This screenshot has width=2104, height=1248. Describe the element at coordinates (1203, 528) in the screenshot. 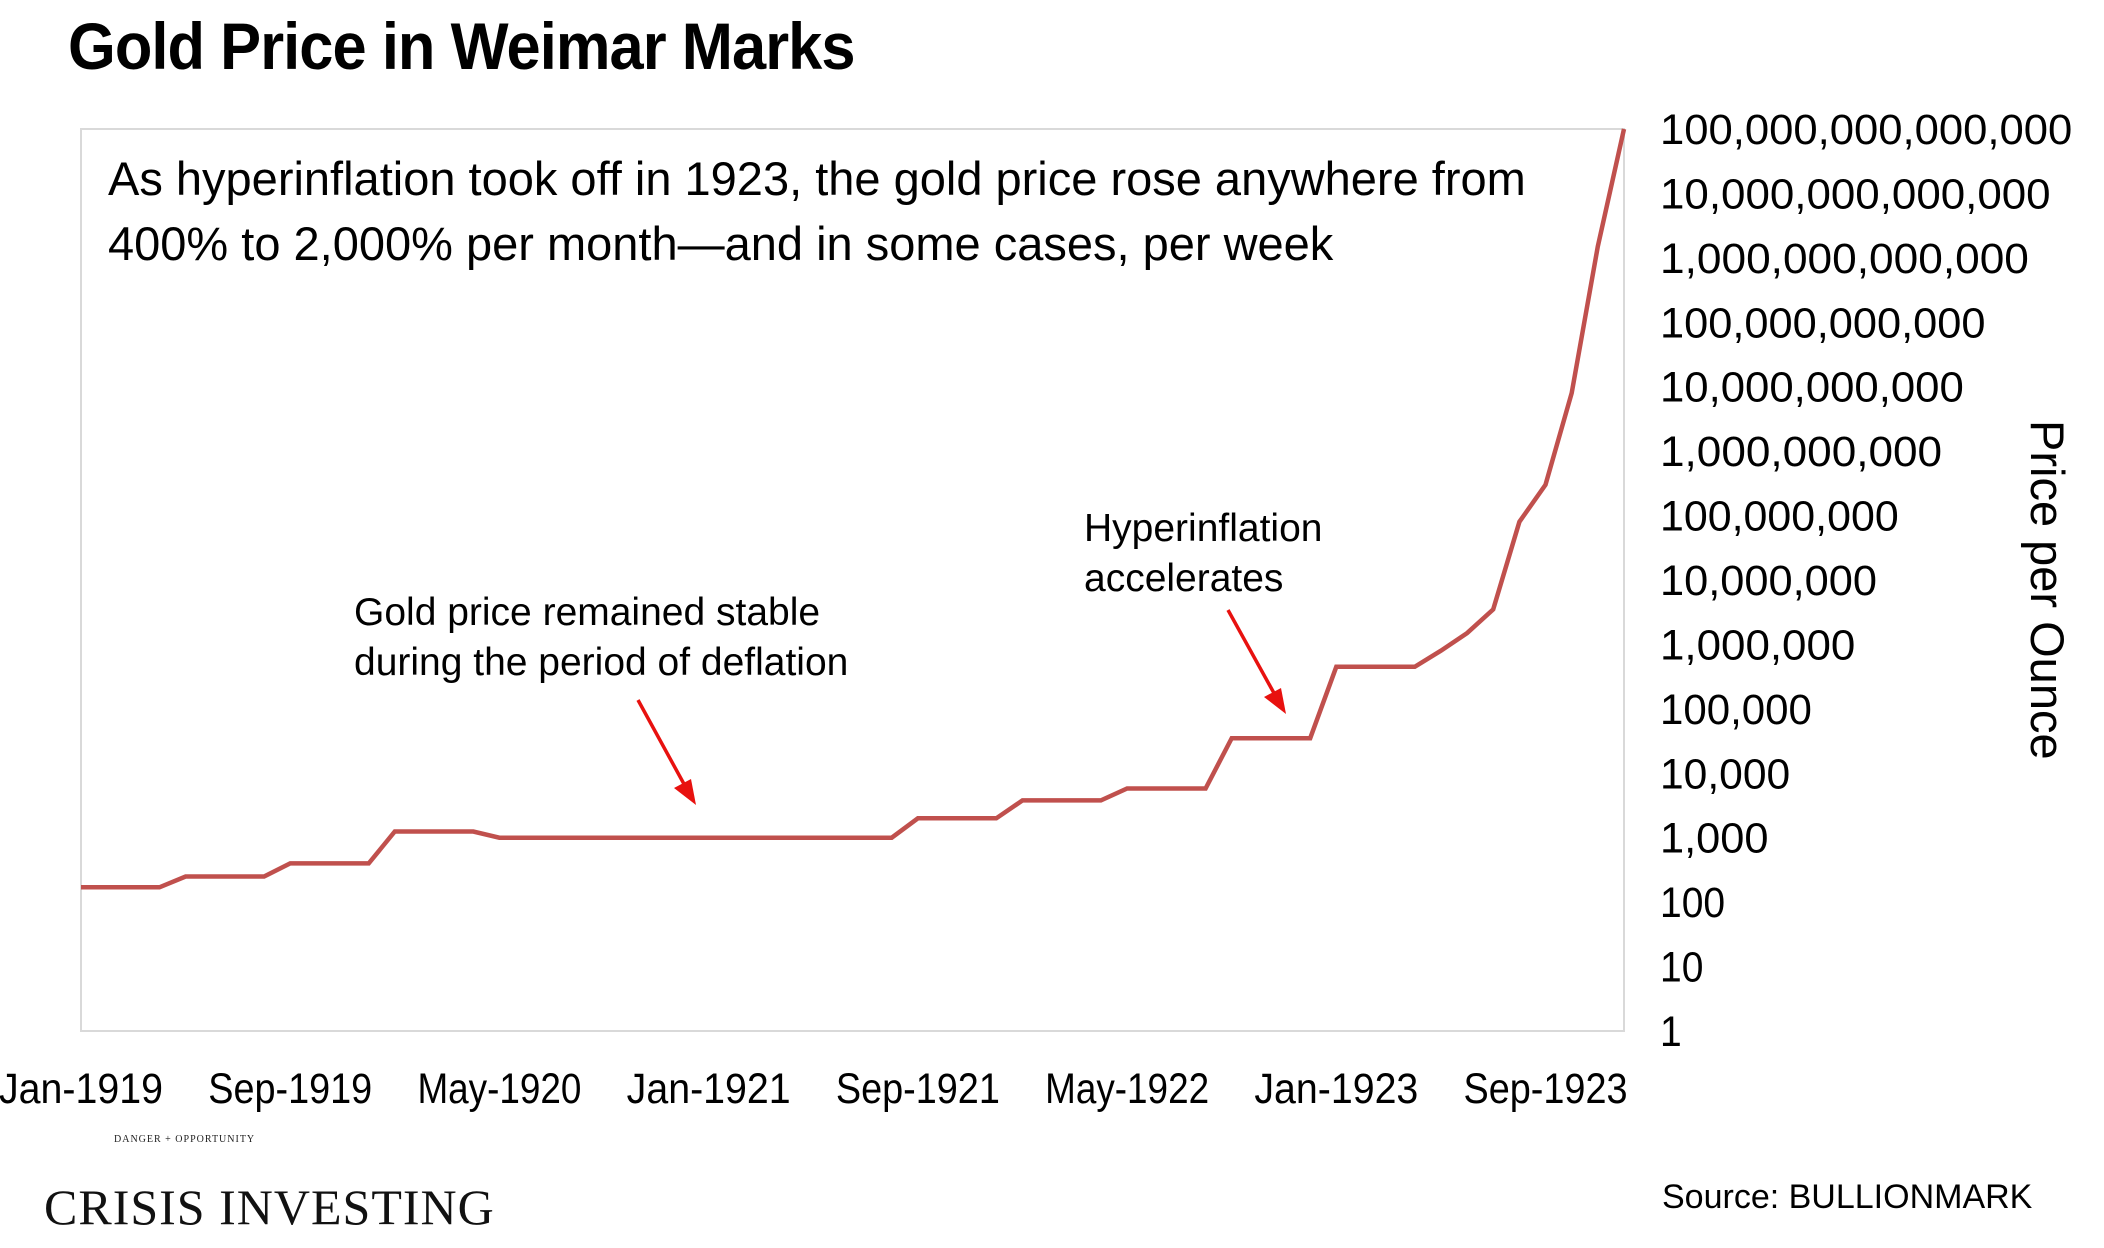

I see `annotation-line: Hyperinflation` at that location.